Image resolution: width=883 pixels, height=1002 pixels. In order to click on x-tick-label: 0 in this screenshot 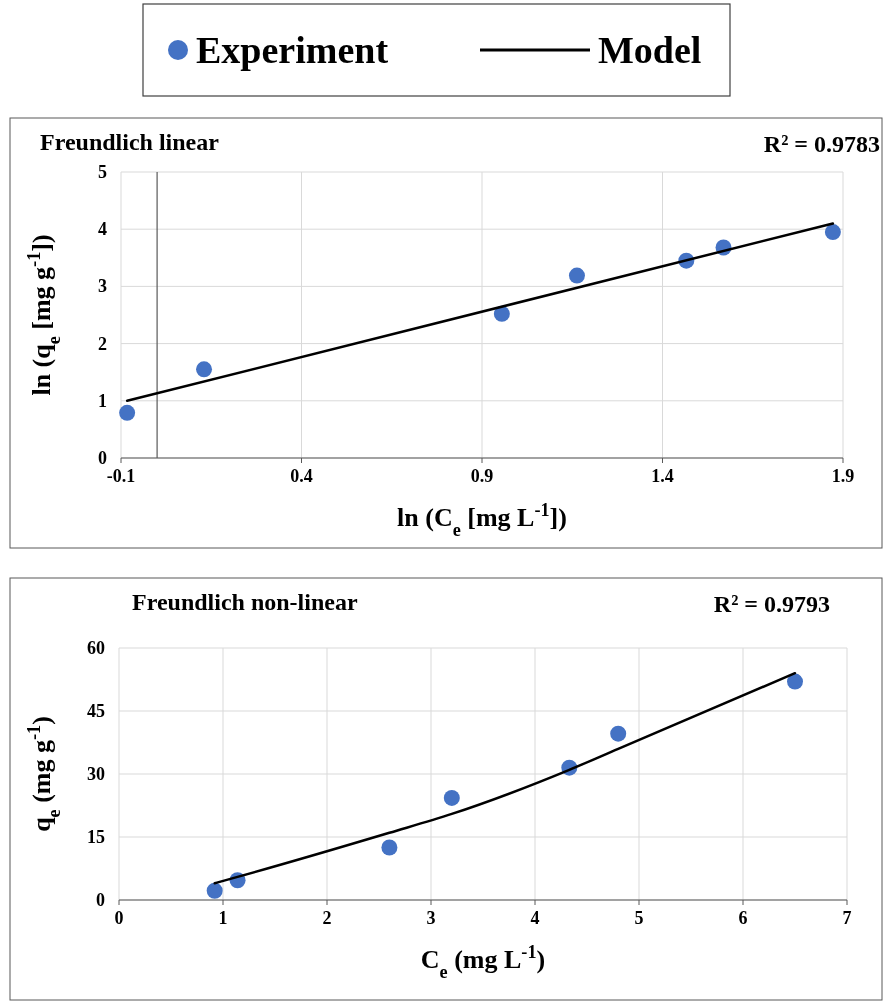, I will do `click(119, 918)`.